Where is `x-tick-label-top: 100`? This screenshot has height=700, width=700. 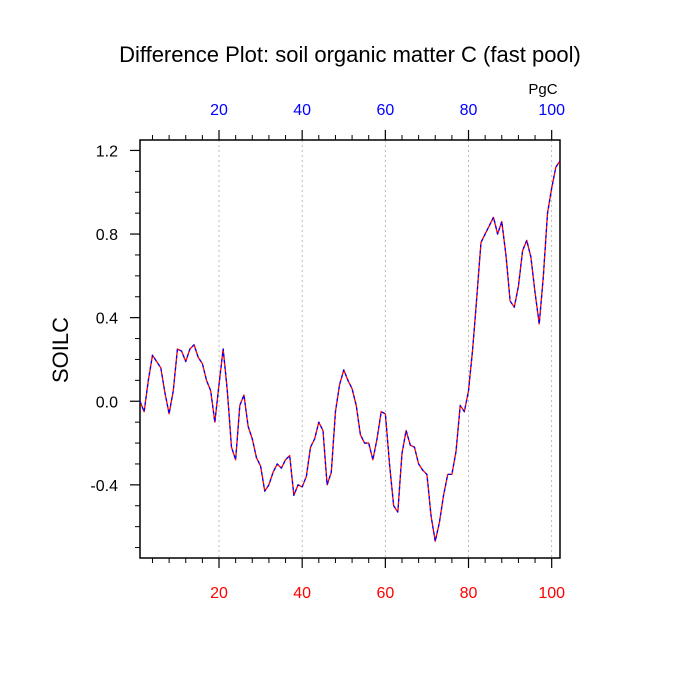 x-tick-label-top: 100 is located at coordinates (551, 110).